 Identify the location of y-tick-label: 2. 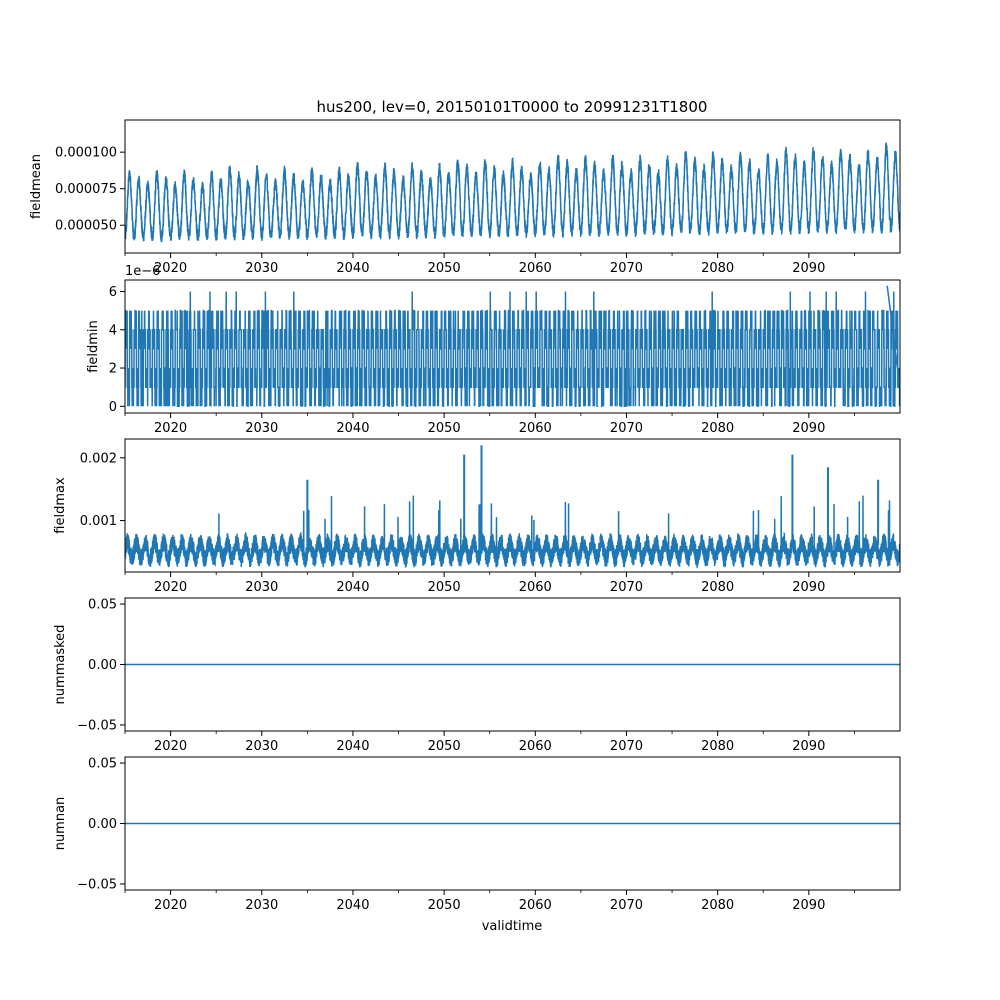
(113, 369).